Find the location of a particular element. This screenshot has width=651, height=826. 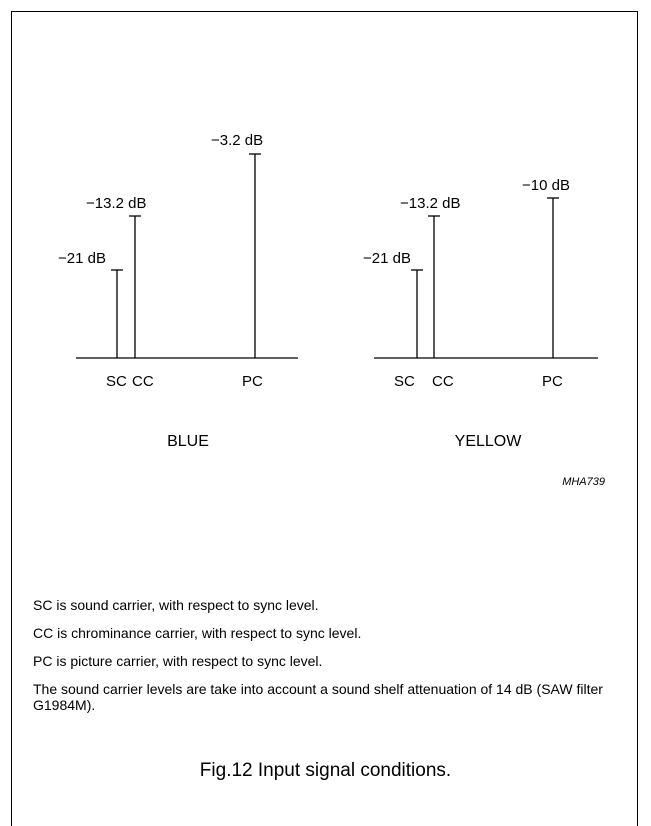

panel-yellow: −21 dB SC −13.2 dB CC −10 dB PC YELLOW is located at coordinates (480, 313).